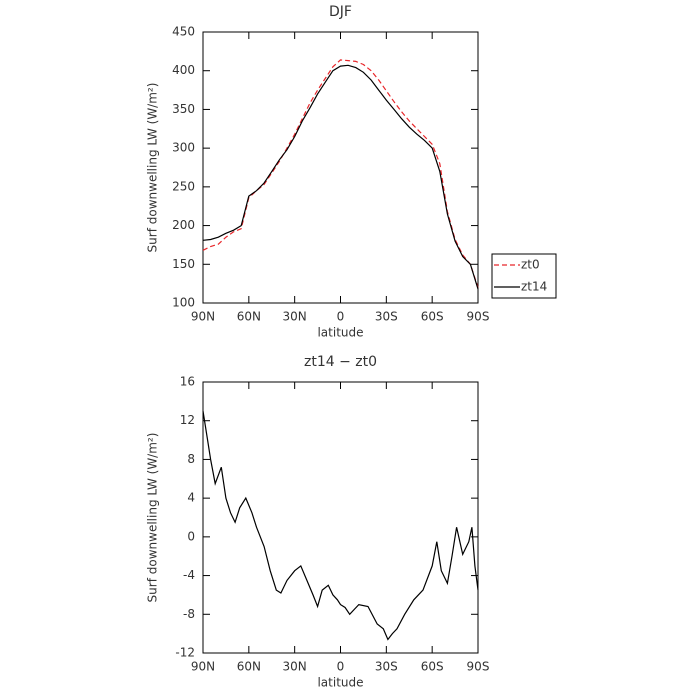  I want to click on legend-label: zt0, so click(530, 265).